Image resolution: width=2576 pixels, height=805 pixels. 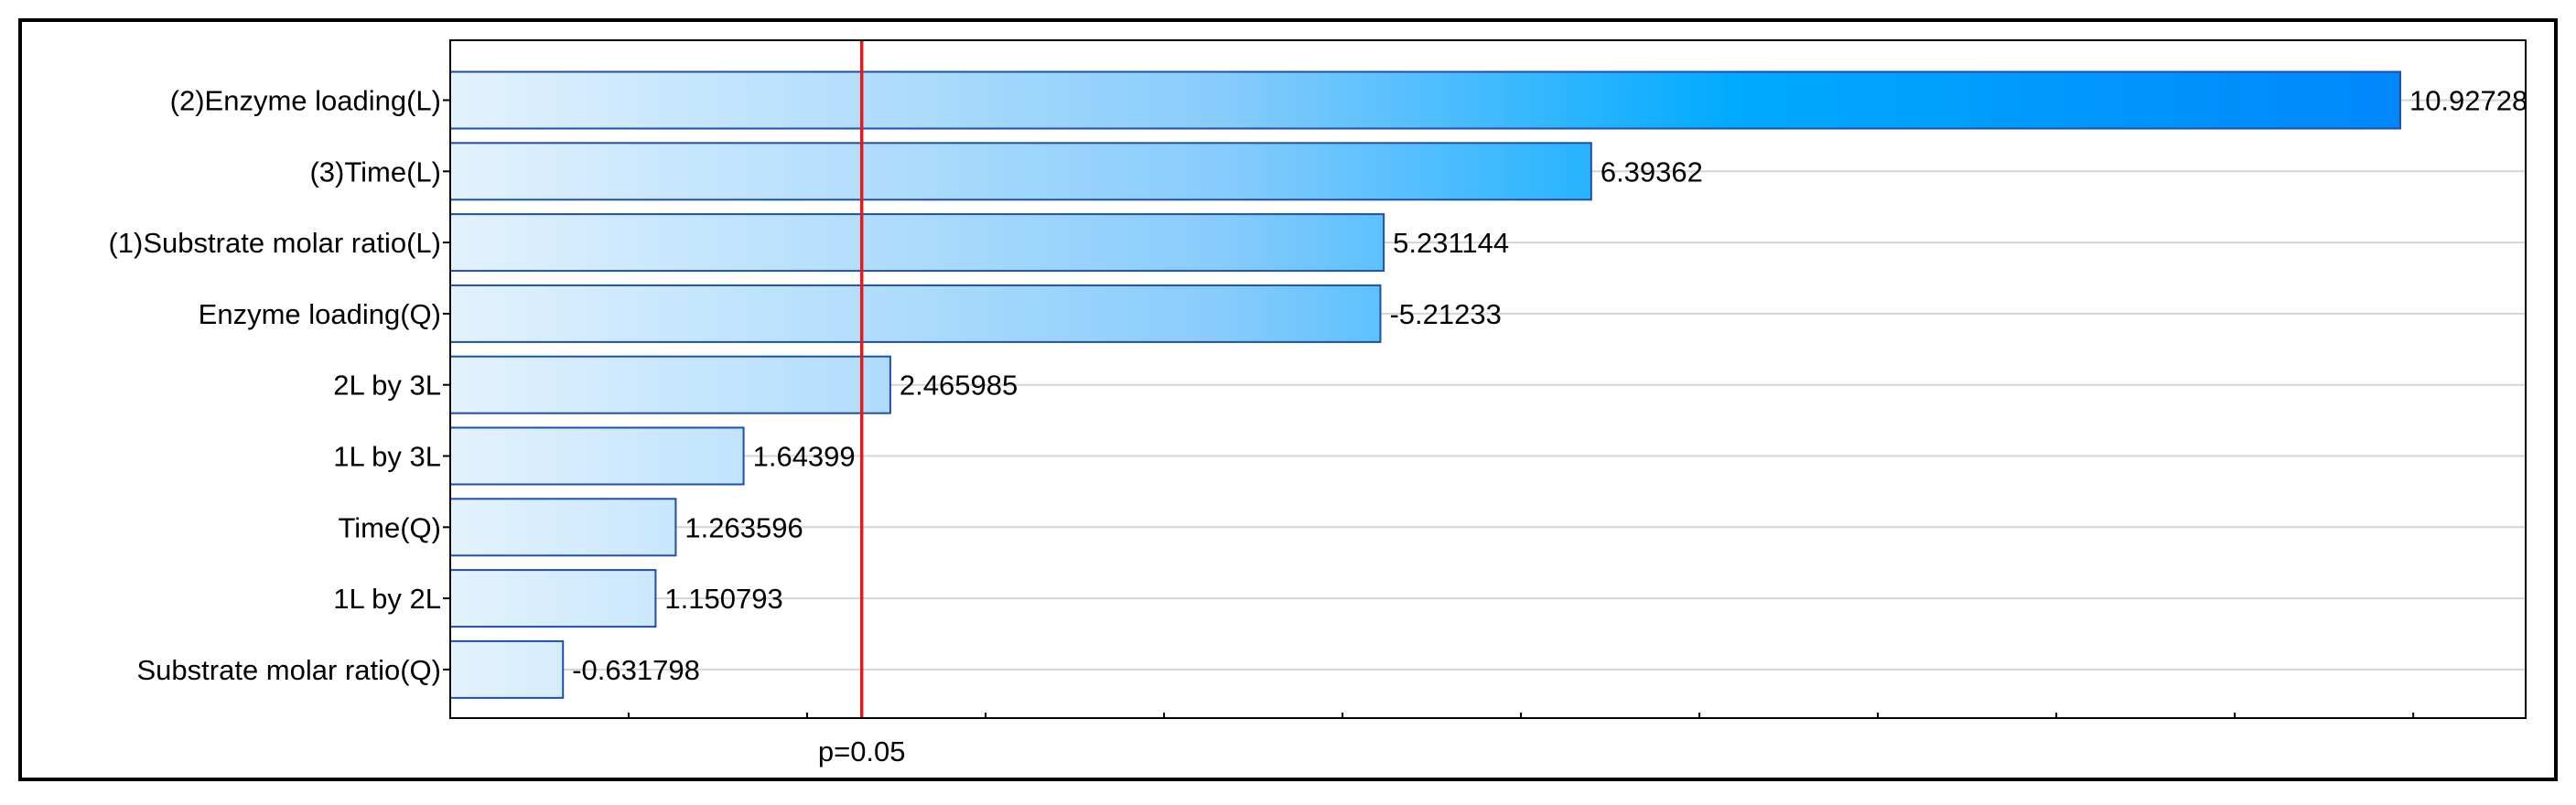 I want to click on bar-value-label: 1.64399, so click(x=804, y=457).